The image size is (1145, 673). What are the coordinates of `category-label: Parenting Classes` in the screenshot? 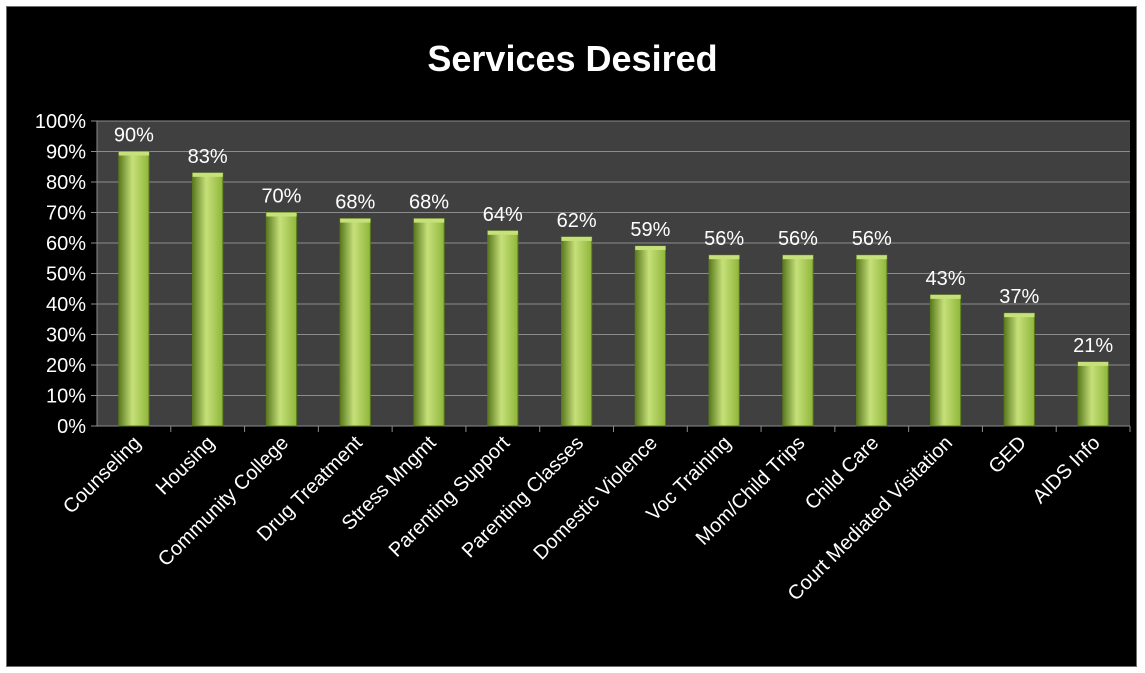 It's located at (523, 497).